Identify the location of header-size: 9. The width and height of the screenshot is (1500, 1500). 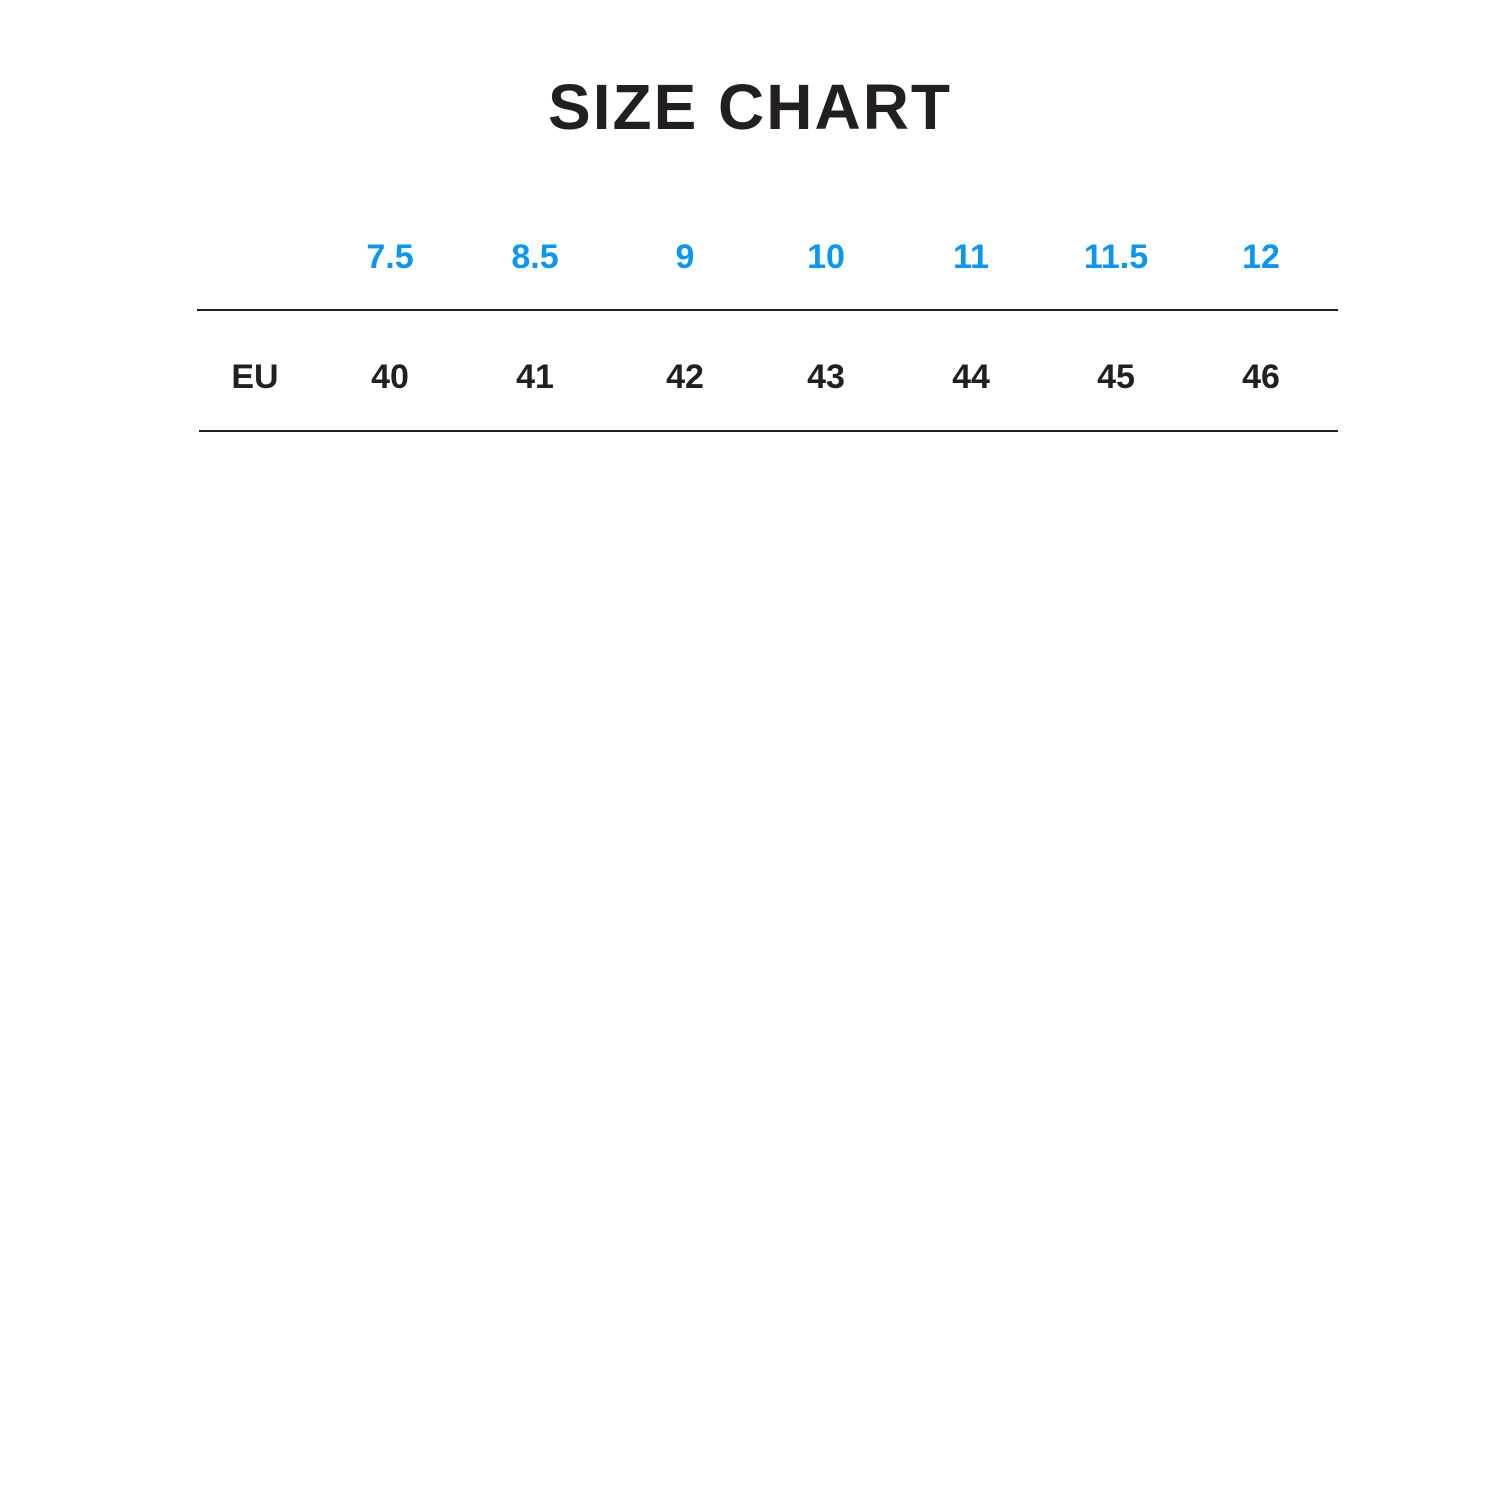
(685, 257).